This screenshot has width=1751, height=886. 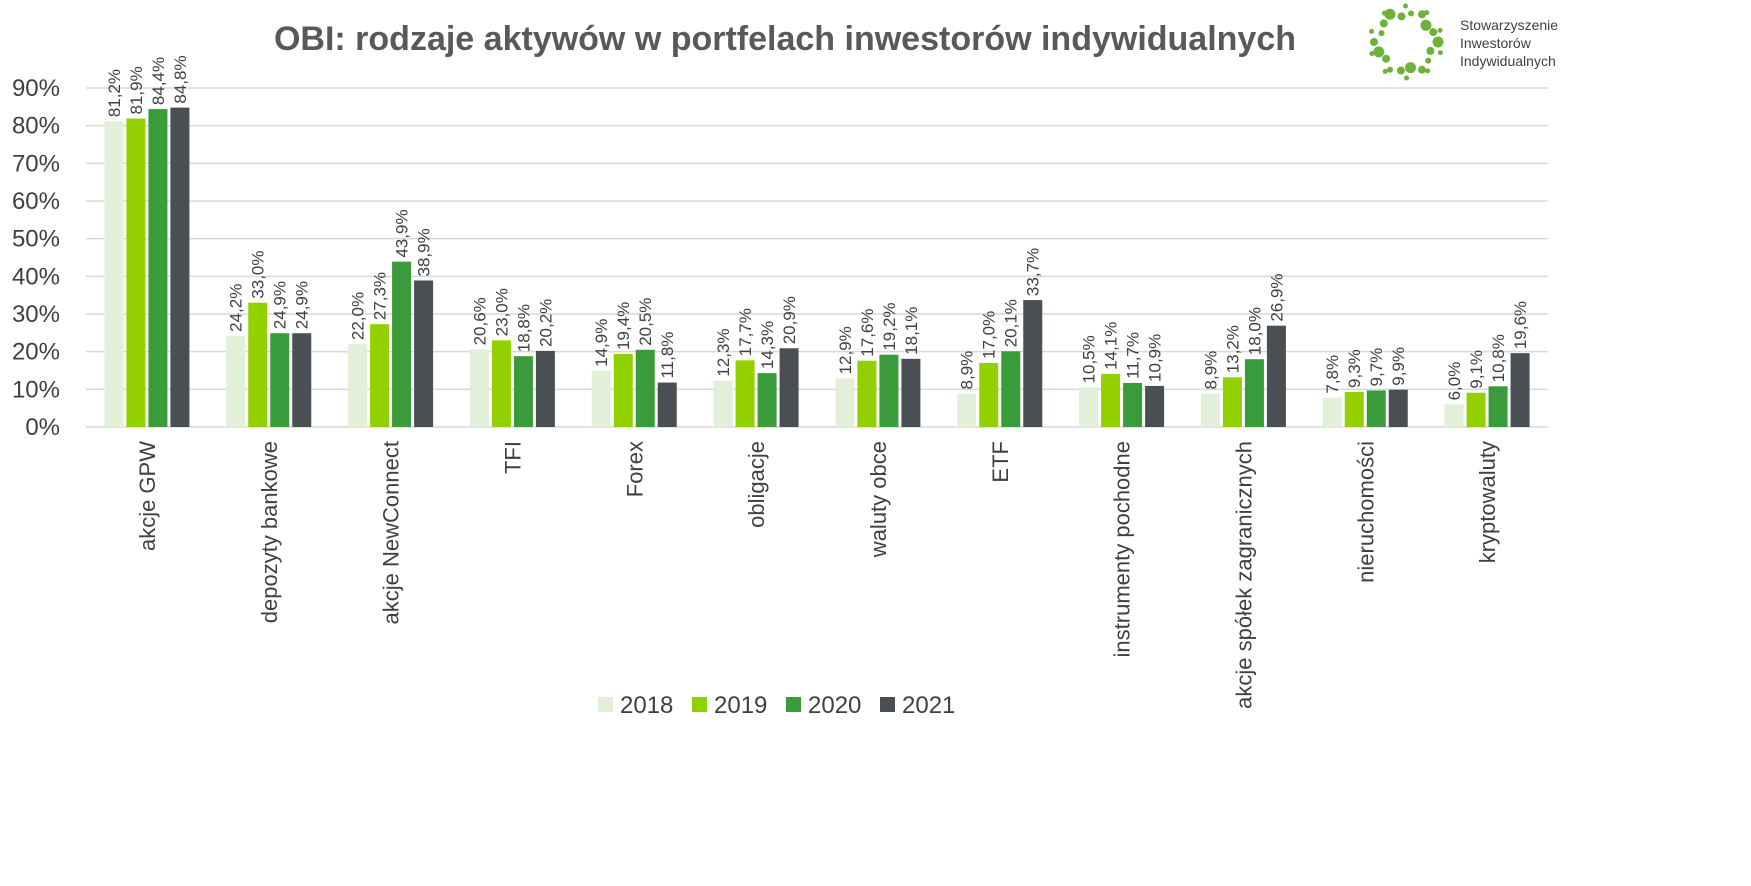 What do you see at coordinates (1398, 366) in the screenshot?
I see `data-label: 9,9%` at bounding box center [1398, 366].